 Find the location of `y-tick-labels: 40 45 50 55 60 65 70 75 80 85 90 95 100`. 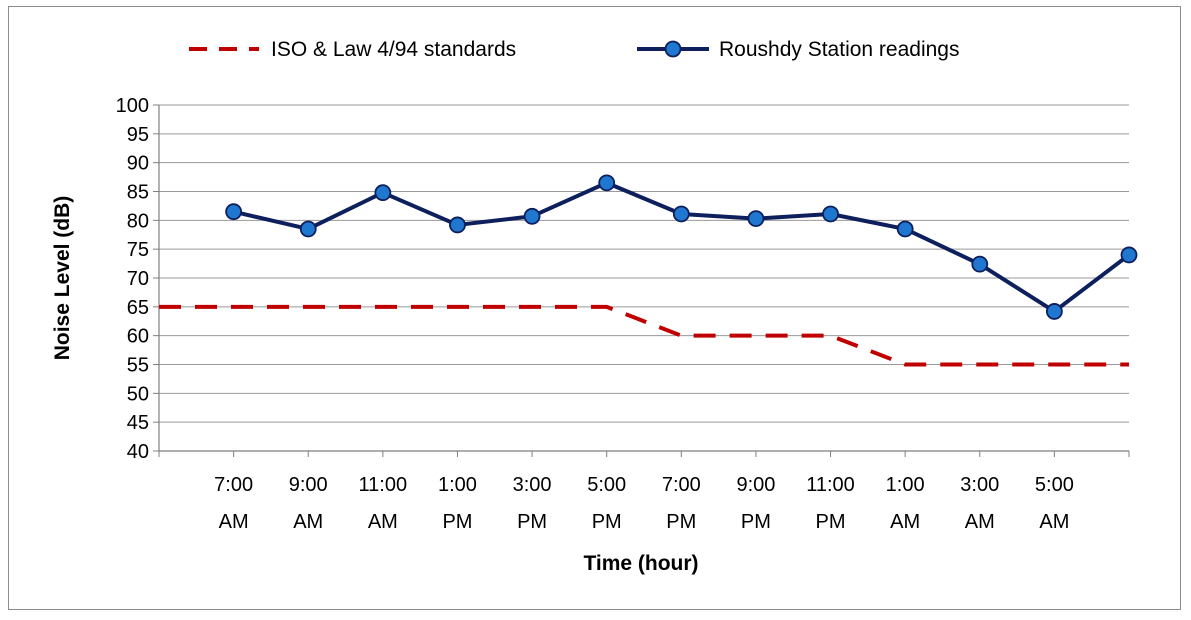

y-tick-labels: 40 45 50 55 60 65 70 75 80 85 90 95 100 is located at coordinates (132, 279).